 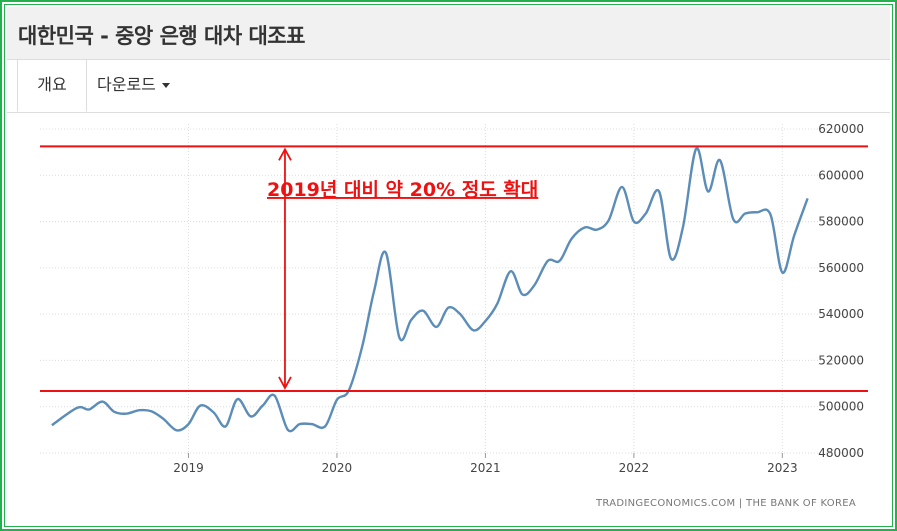 I want to click on y-tick-label: 500000, so click(x=841, y=407).